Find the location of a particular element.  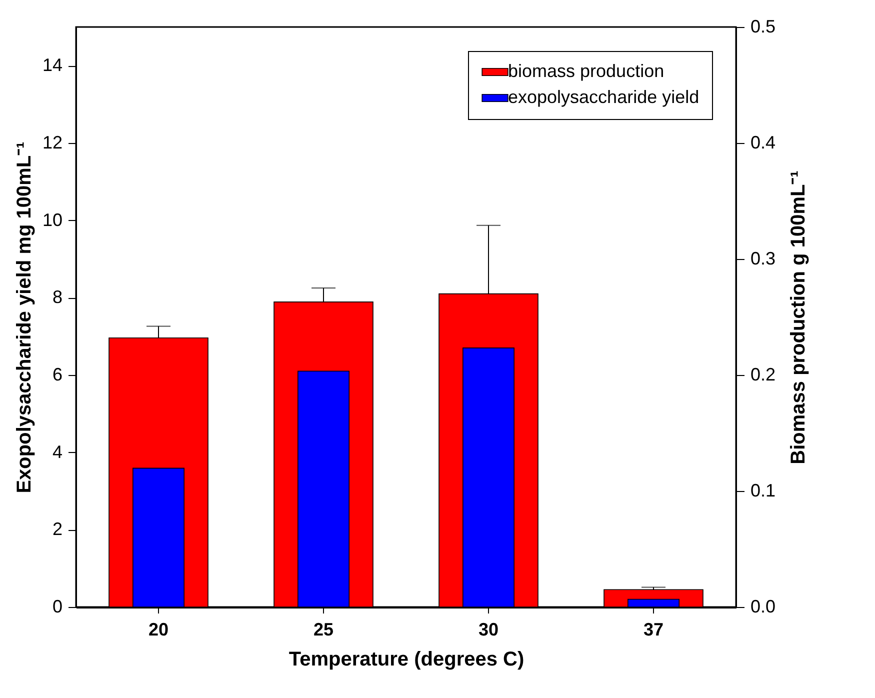

y2-tick-label: 0.3 is located at coordinates (763, 258).